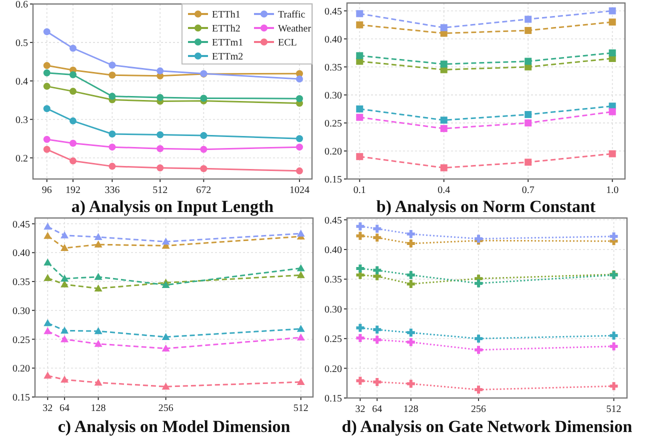  What do you see at coordinates (21, 254) in the screenshot?
I see `y-tick-label: 0.40` at bounding box center [21, 254].